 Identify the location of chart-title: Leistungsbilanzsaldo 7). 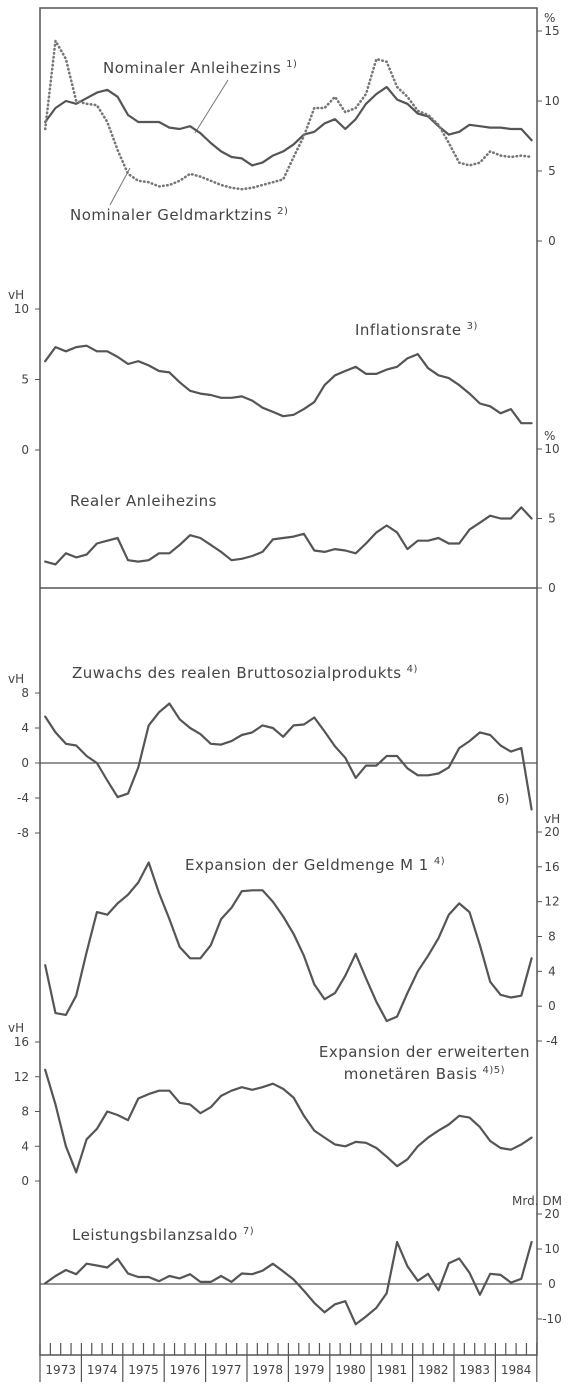
(163, 1235).